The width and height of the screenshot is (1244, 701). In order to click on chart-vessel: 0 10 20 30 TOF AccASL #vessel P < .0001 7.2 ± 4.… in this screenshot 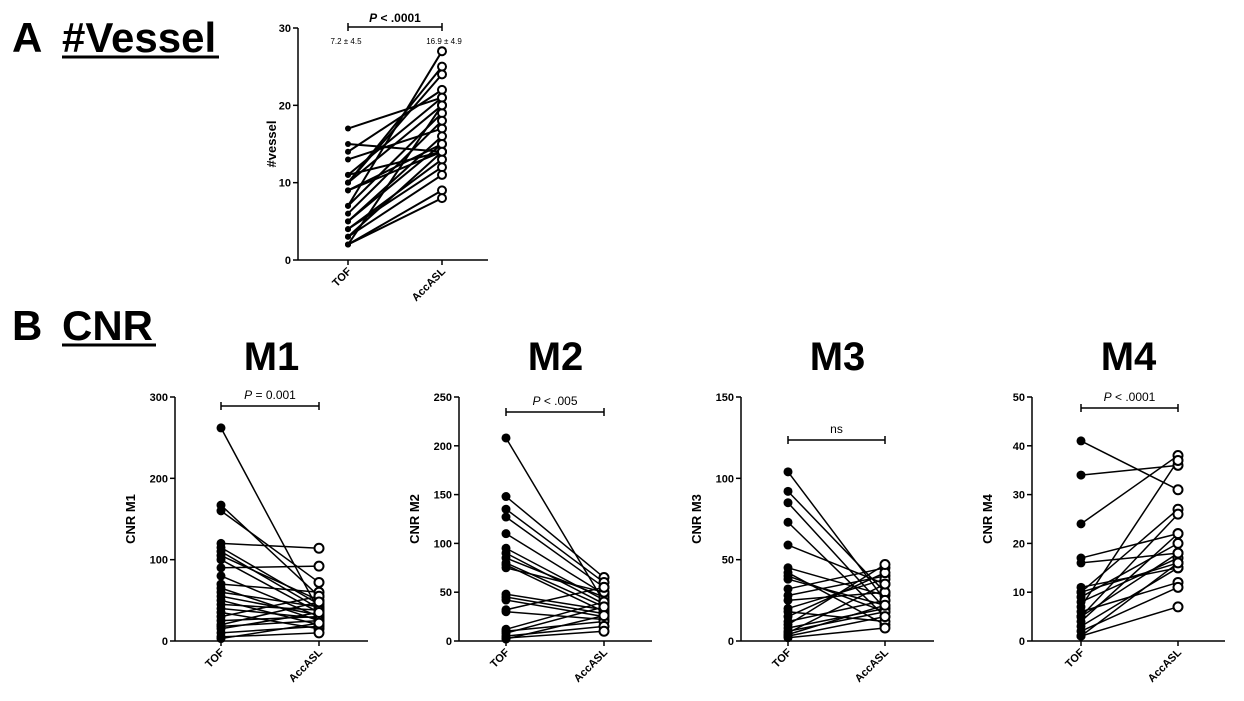, I will do `click(376, 157)`.